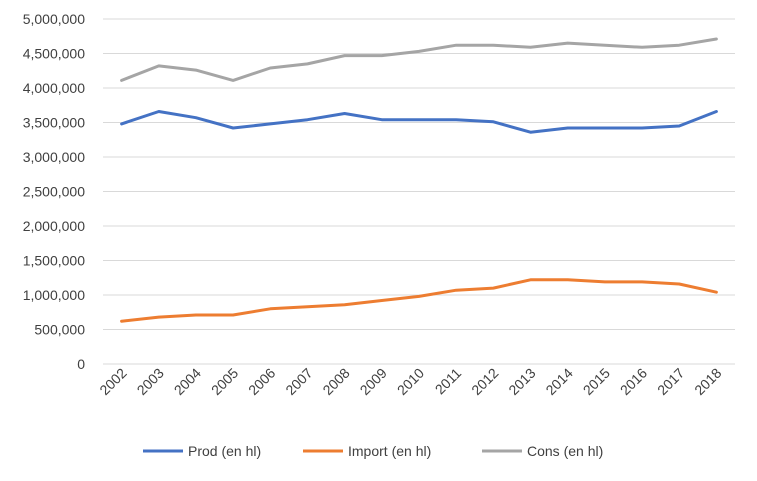 The height and width of the screenshot is (481, 757). What do you see at coordinates (54, 19) in the screenshot?
I see `y-tick-label: 5,000,000` at bounding box center [54, 19].